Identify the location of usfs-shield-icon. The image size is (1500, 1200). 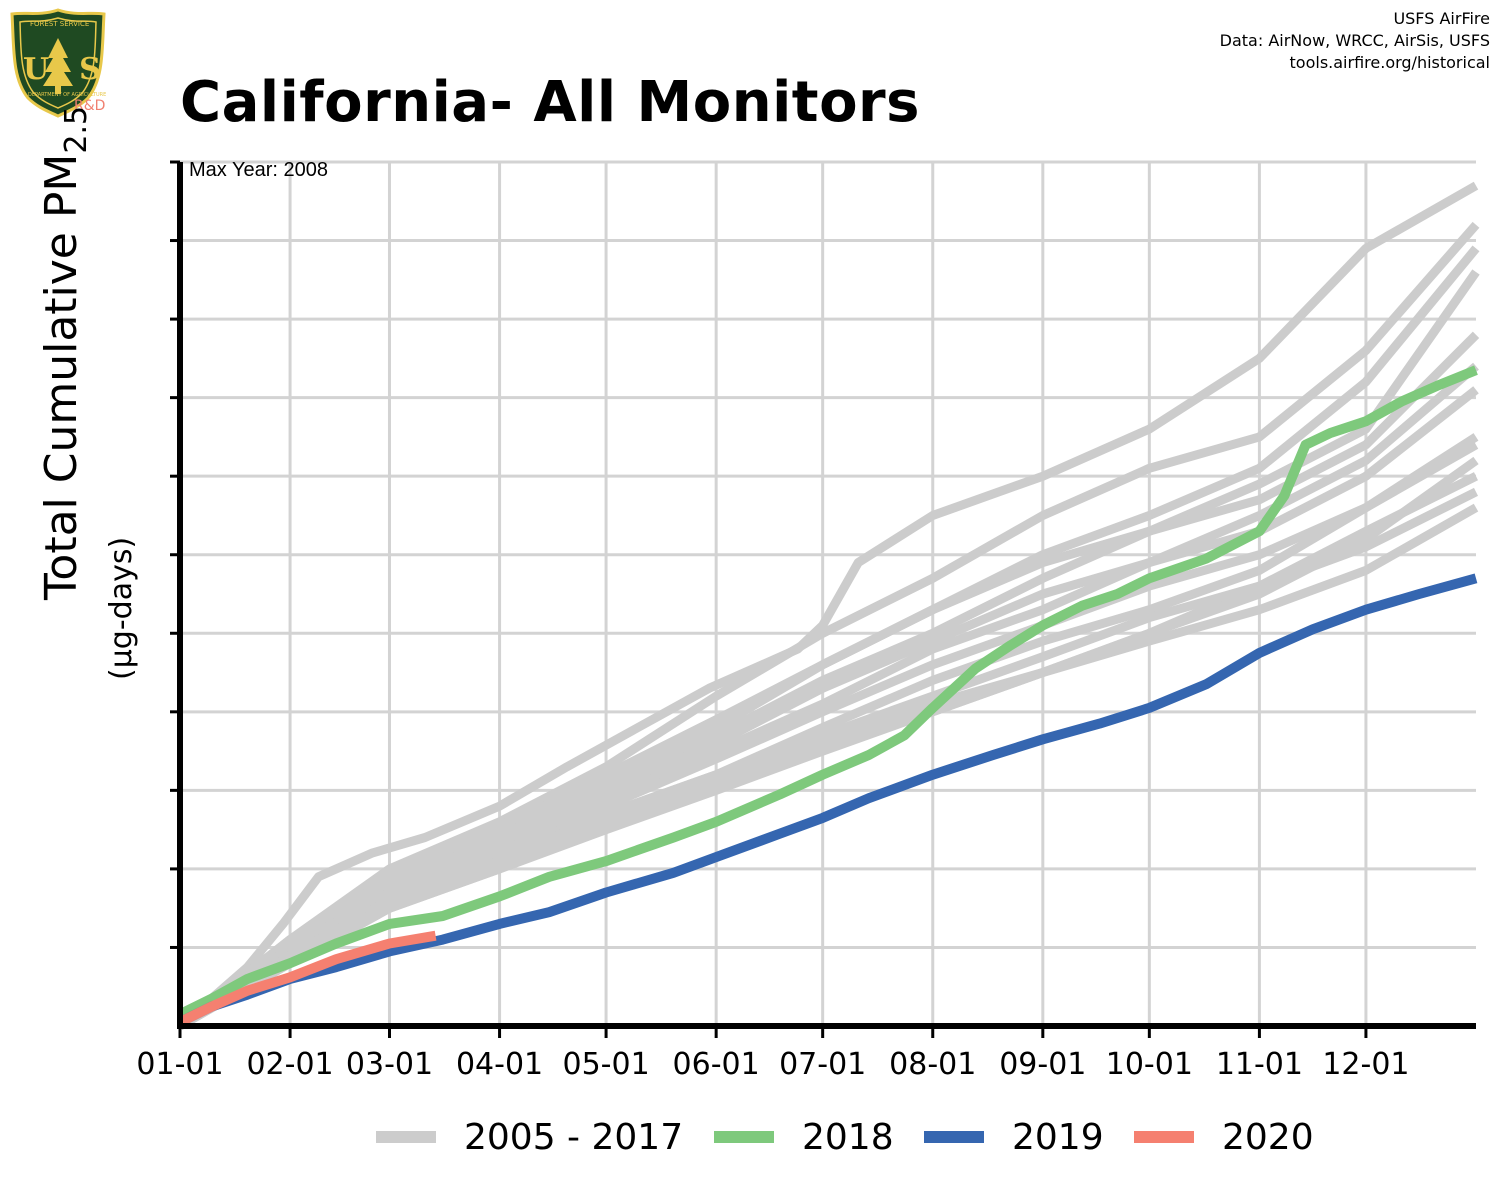
(58, 63).